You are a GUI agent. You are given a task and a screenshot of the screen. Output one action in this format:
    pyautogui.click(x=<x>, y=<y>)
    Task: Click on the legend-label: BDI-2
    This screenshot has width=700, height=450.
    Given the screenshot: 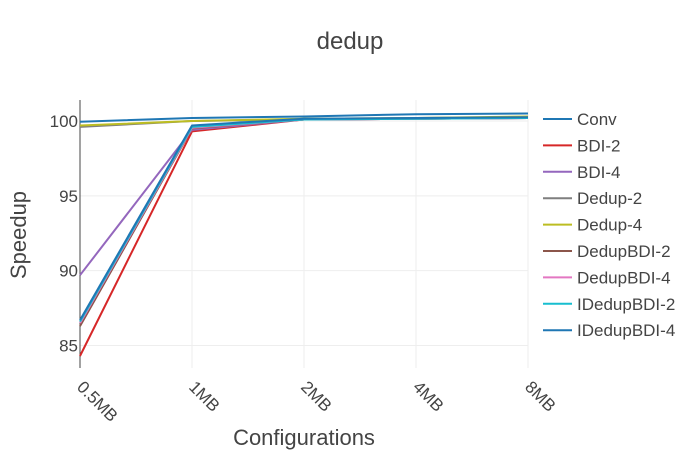 What is the action you would take?
    pyautogui.click(x=598, y=145)
    